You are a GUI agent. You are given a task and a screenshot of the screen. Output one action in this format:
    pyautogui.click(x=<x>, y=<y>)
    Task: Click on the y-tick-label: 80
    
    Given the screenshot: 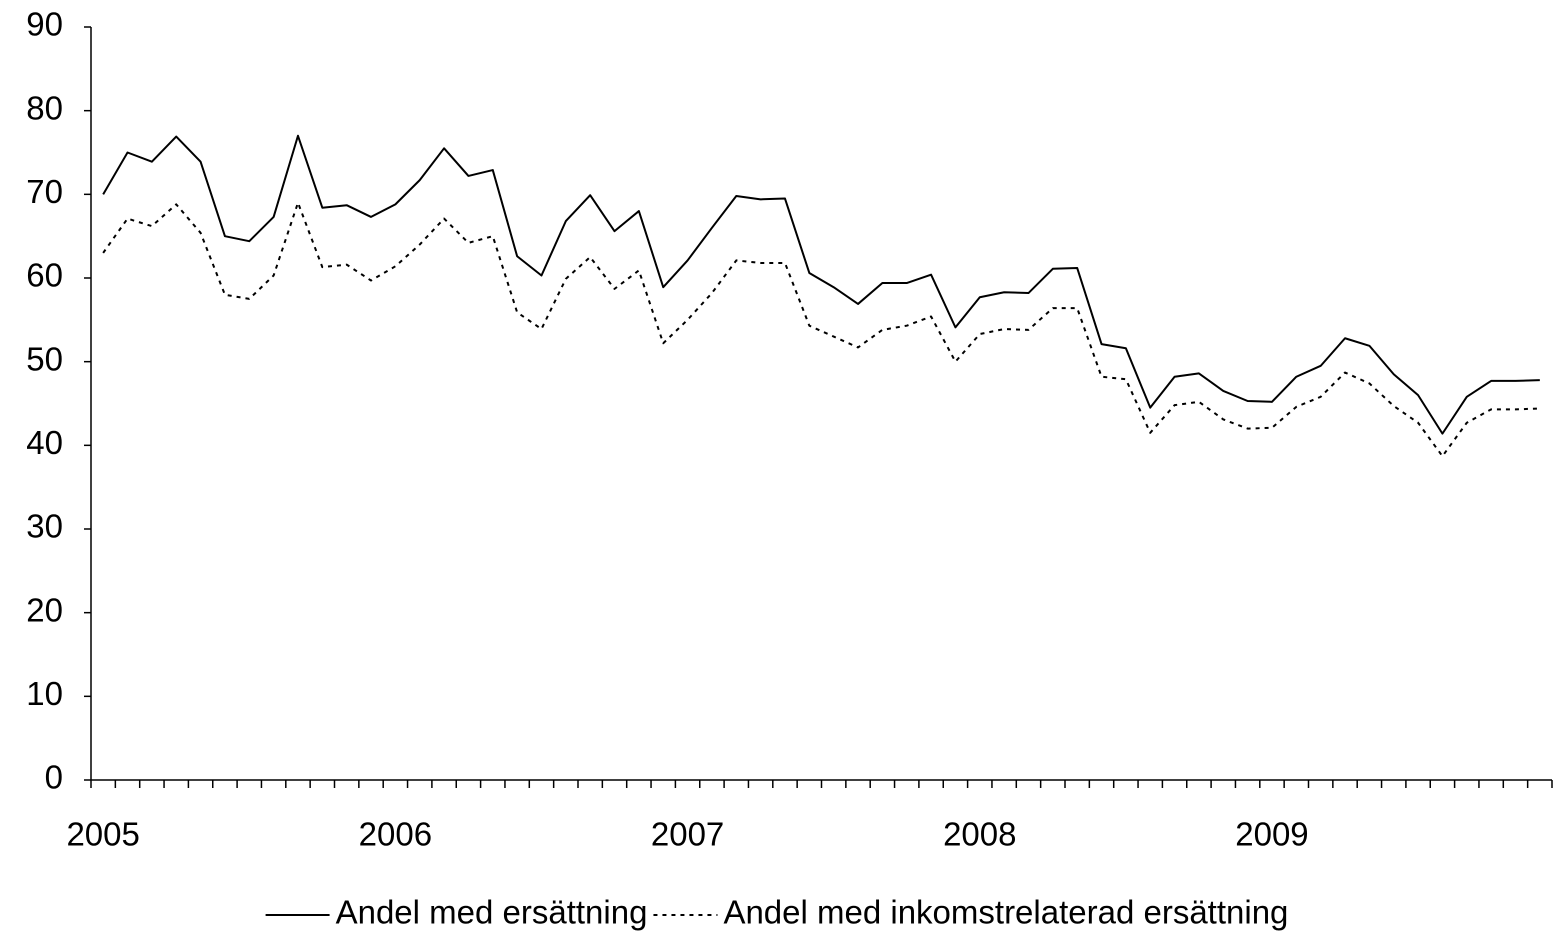 What is the action you would take?
    pyautogui.click(x=44, y=107)
    